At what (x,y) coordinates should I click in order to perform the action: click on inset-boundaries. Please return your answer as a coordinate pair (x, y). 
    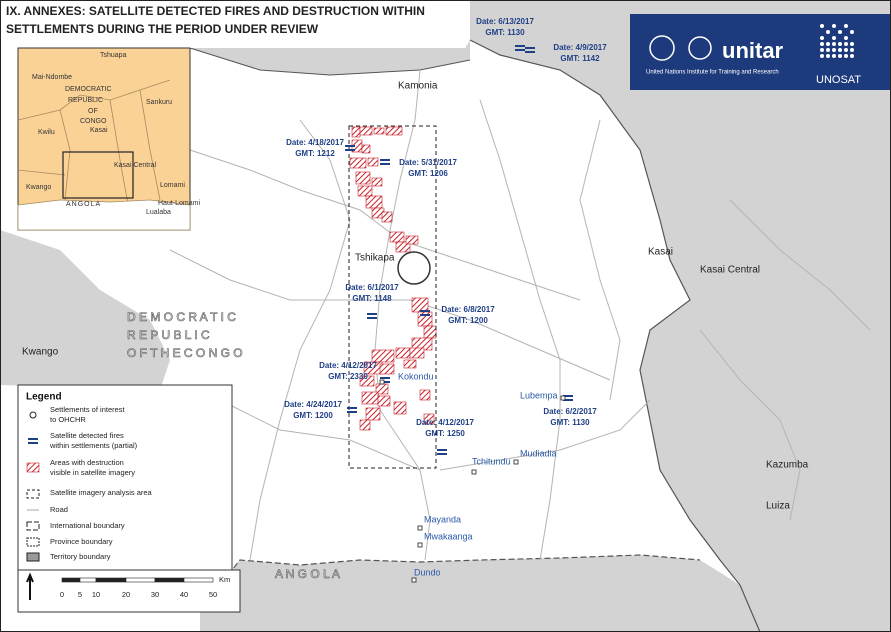
    Looking at the image, I should click on (94, 147).